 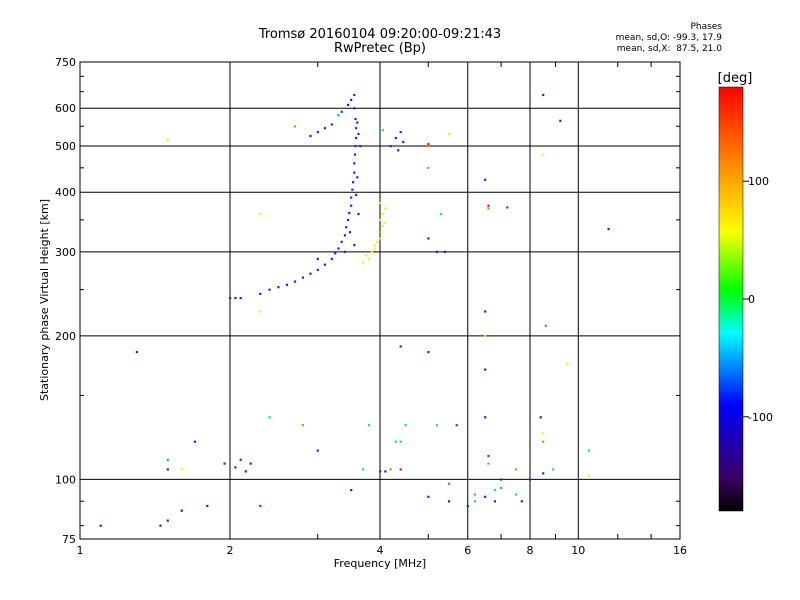 What do you see at coordinates (735, 78) in the screenshot?
I see `colorbar-label: [deg]` at bounding box center [735, 78].